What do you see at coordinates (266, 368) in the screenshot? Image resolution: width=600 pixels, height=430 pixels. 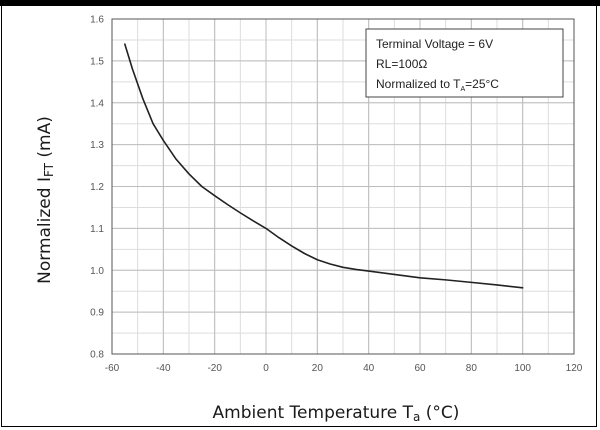 I see `x-tick-label: 0` at bounding box center [266, 368].